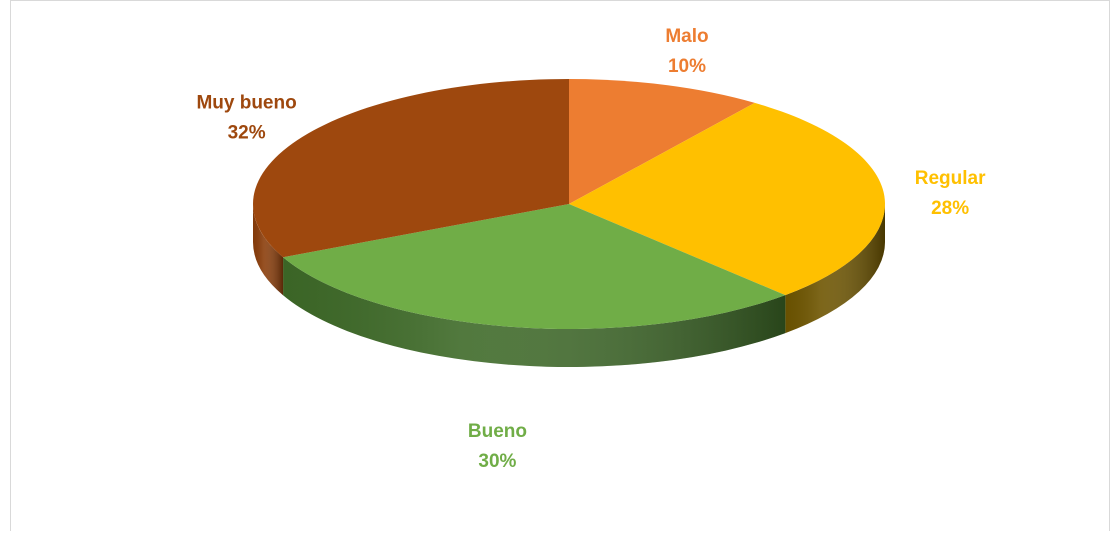 The width and height of the screenshot is (1112, 533). What do you see at coordinates (497, 446) in the screenshot?
I see `data-label-bueno: Bueno 30%` at bounding box center [497, 446].